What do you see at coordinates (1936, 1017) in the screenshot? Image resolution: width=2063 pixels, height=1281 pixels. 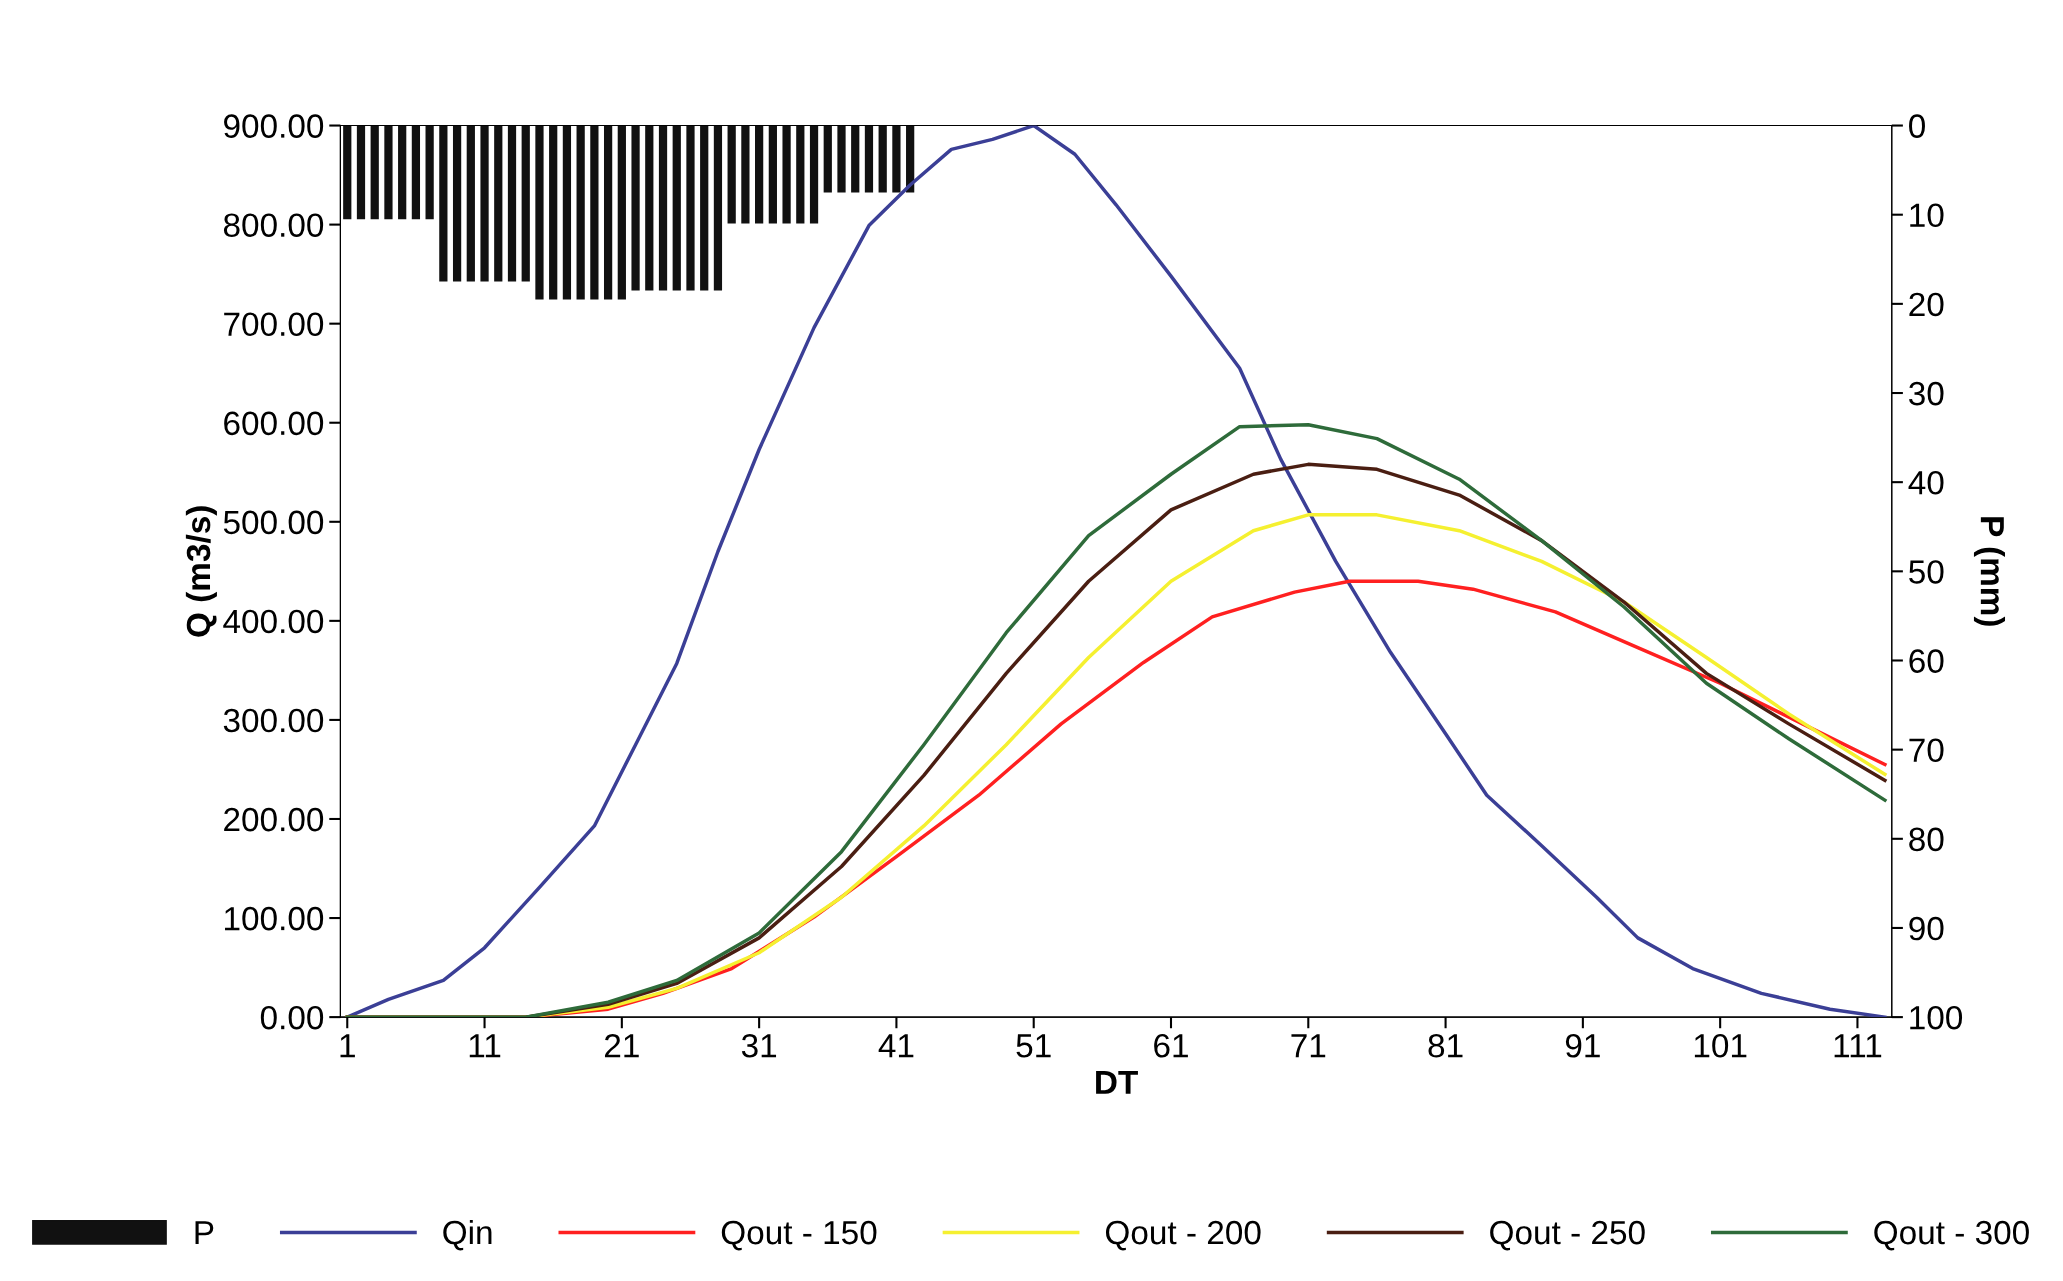 I see `y2-tick-label: 100` at bounding box center [1936, 1017].